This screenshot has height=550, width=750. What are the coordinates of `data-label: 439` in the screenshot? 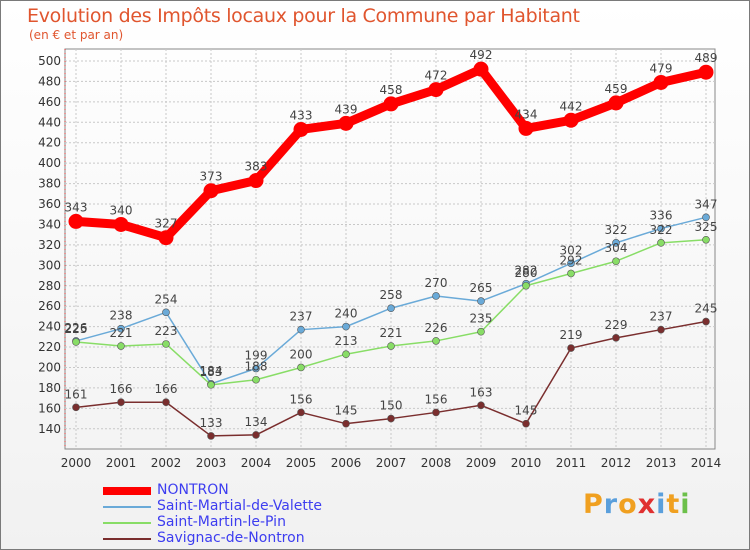 It's located at (346, 109).